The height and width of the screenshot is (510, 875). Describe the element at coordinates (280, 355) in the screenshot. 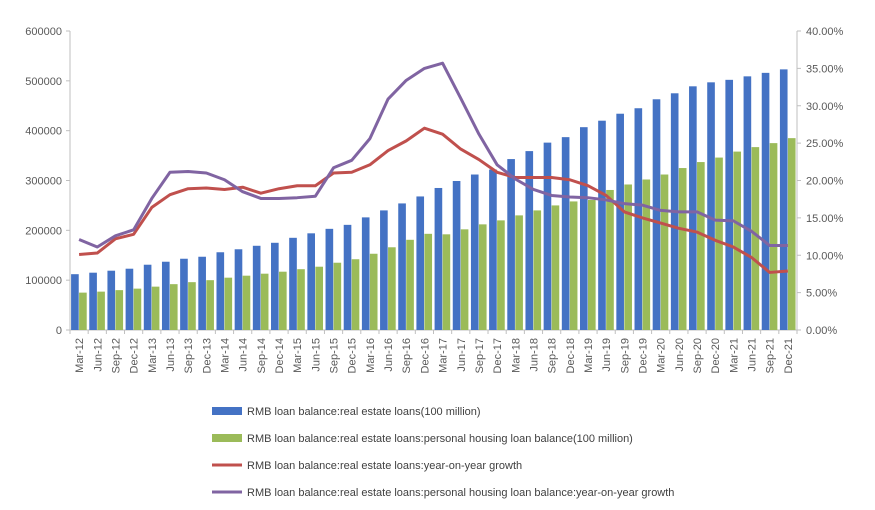

I see `x-tick-label: Dec-14` at that location.